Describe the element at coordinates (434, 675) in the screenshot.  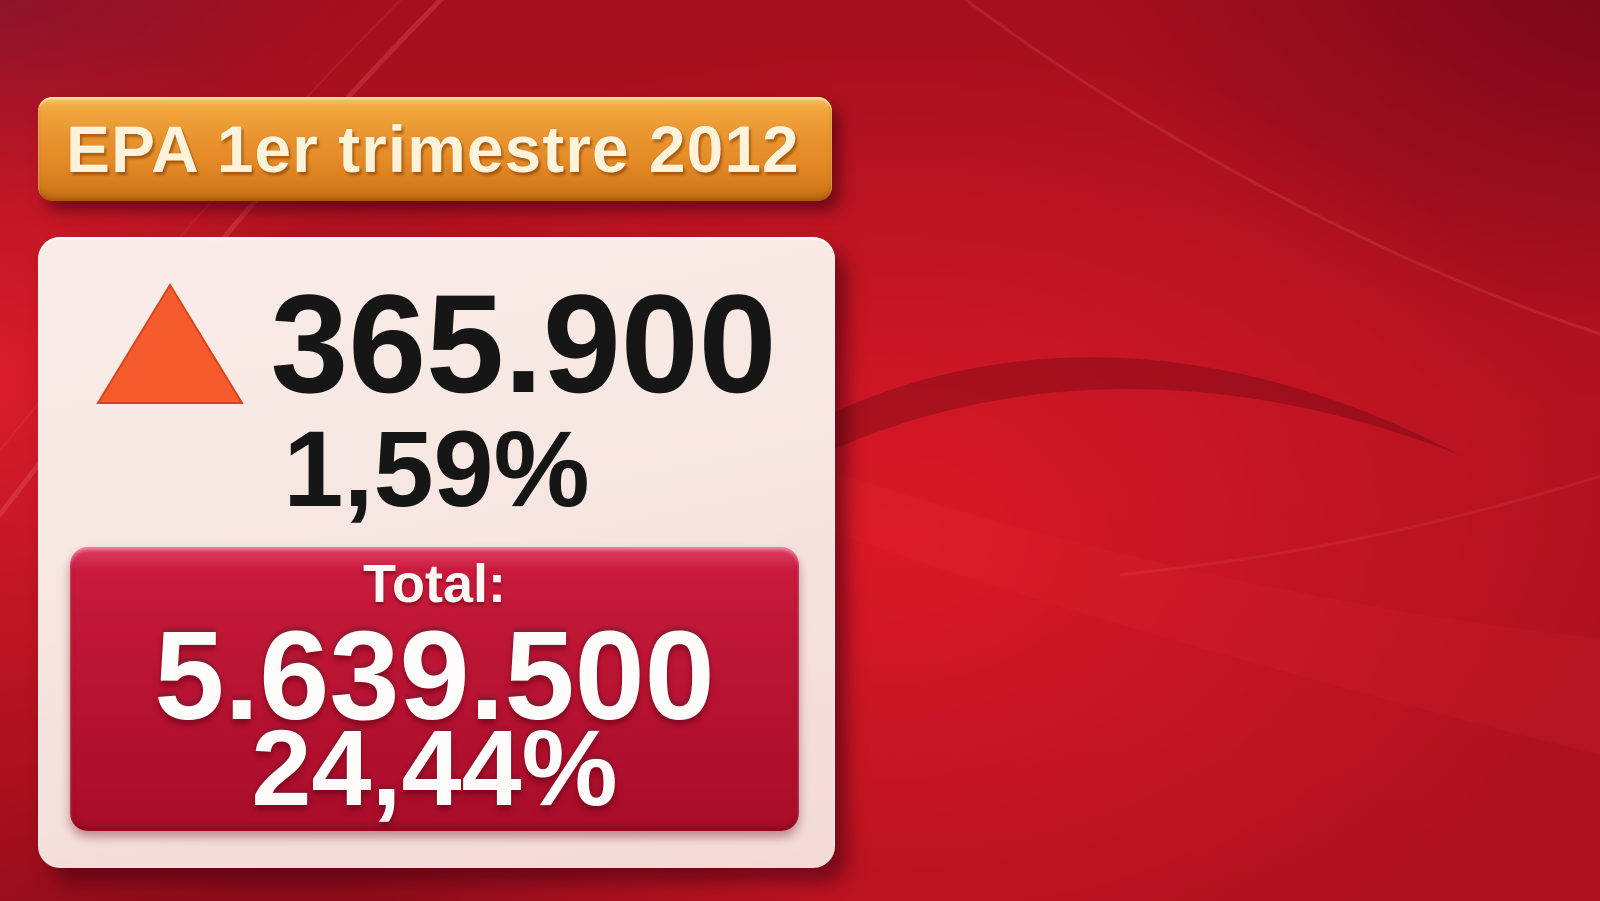
I see `total-value: 5.639.500` at that location.